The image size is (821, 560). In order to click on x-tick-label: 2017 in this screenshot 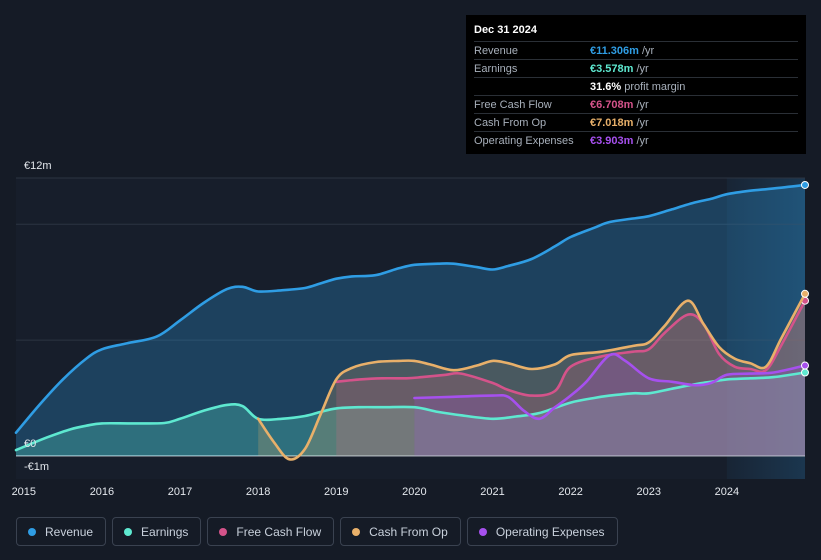, I will do `click(180, 492)`.